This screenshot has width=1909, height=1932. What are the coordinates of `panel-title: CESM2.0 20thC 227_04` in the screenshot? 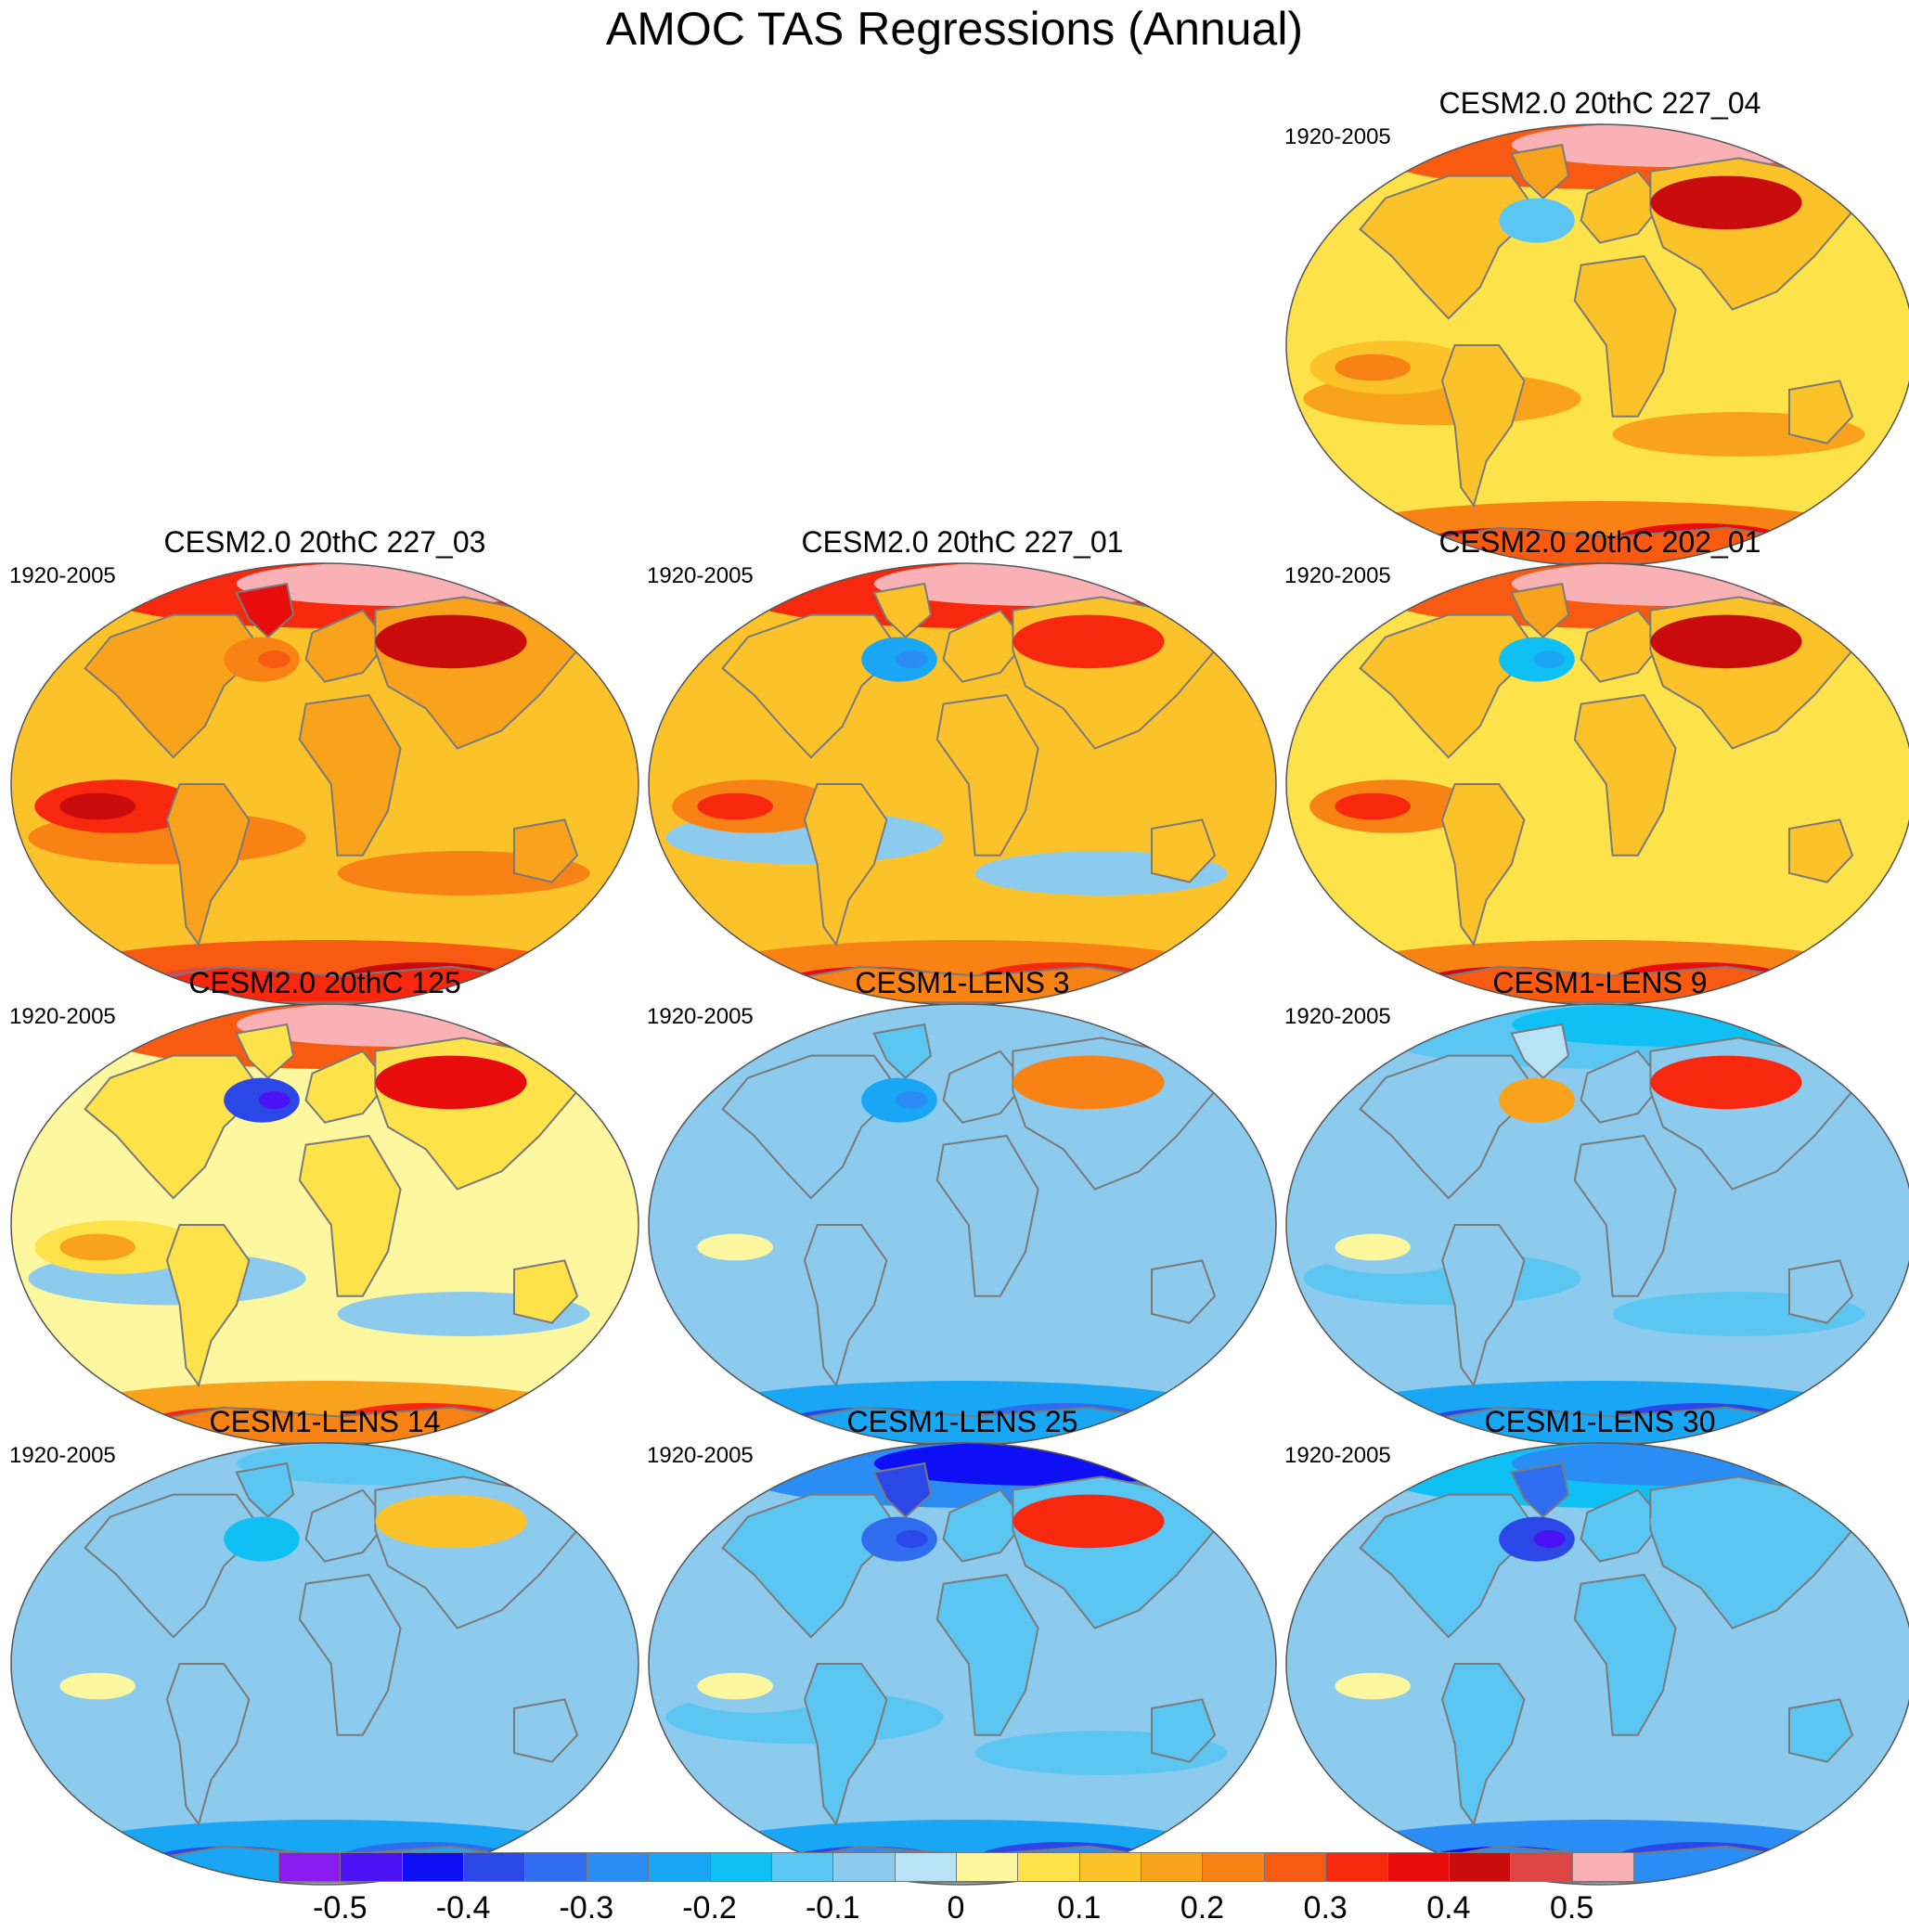 It's located at (1599, 103).